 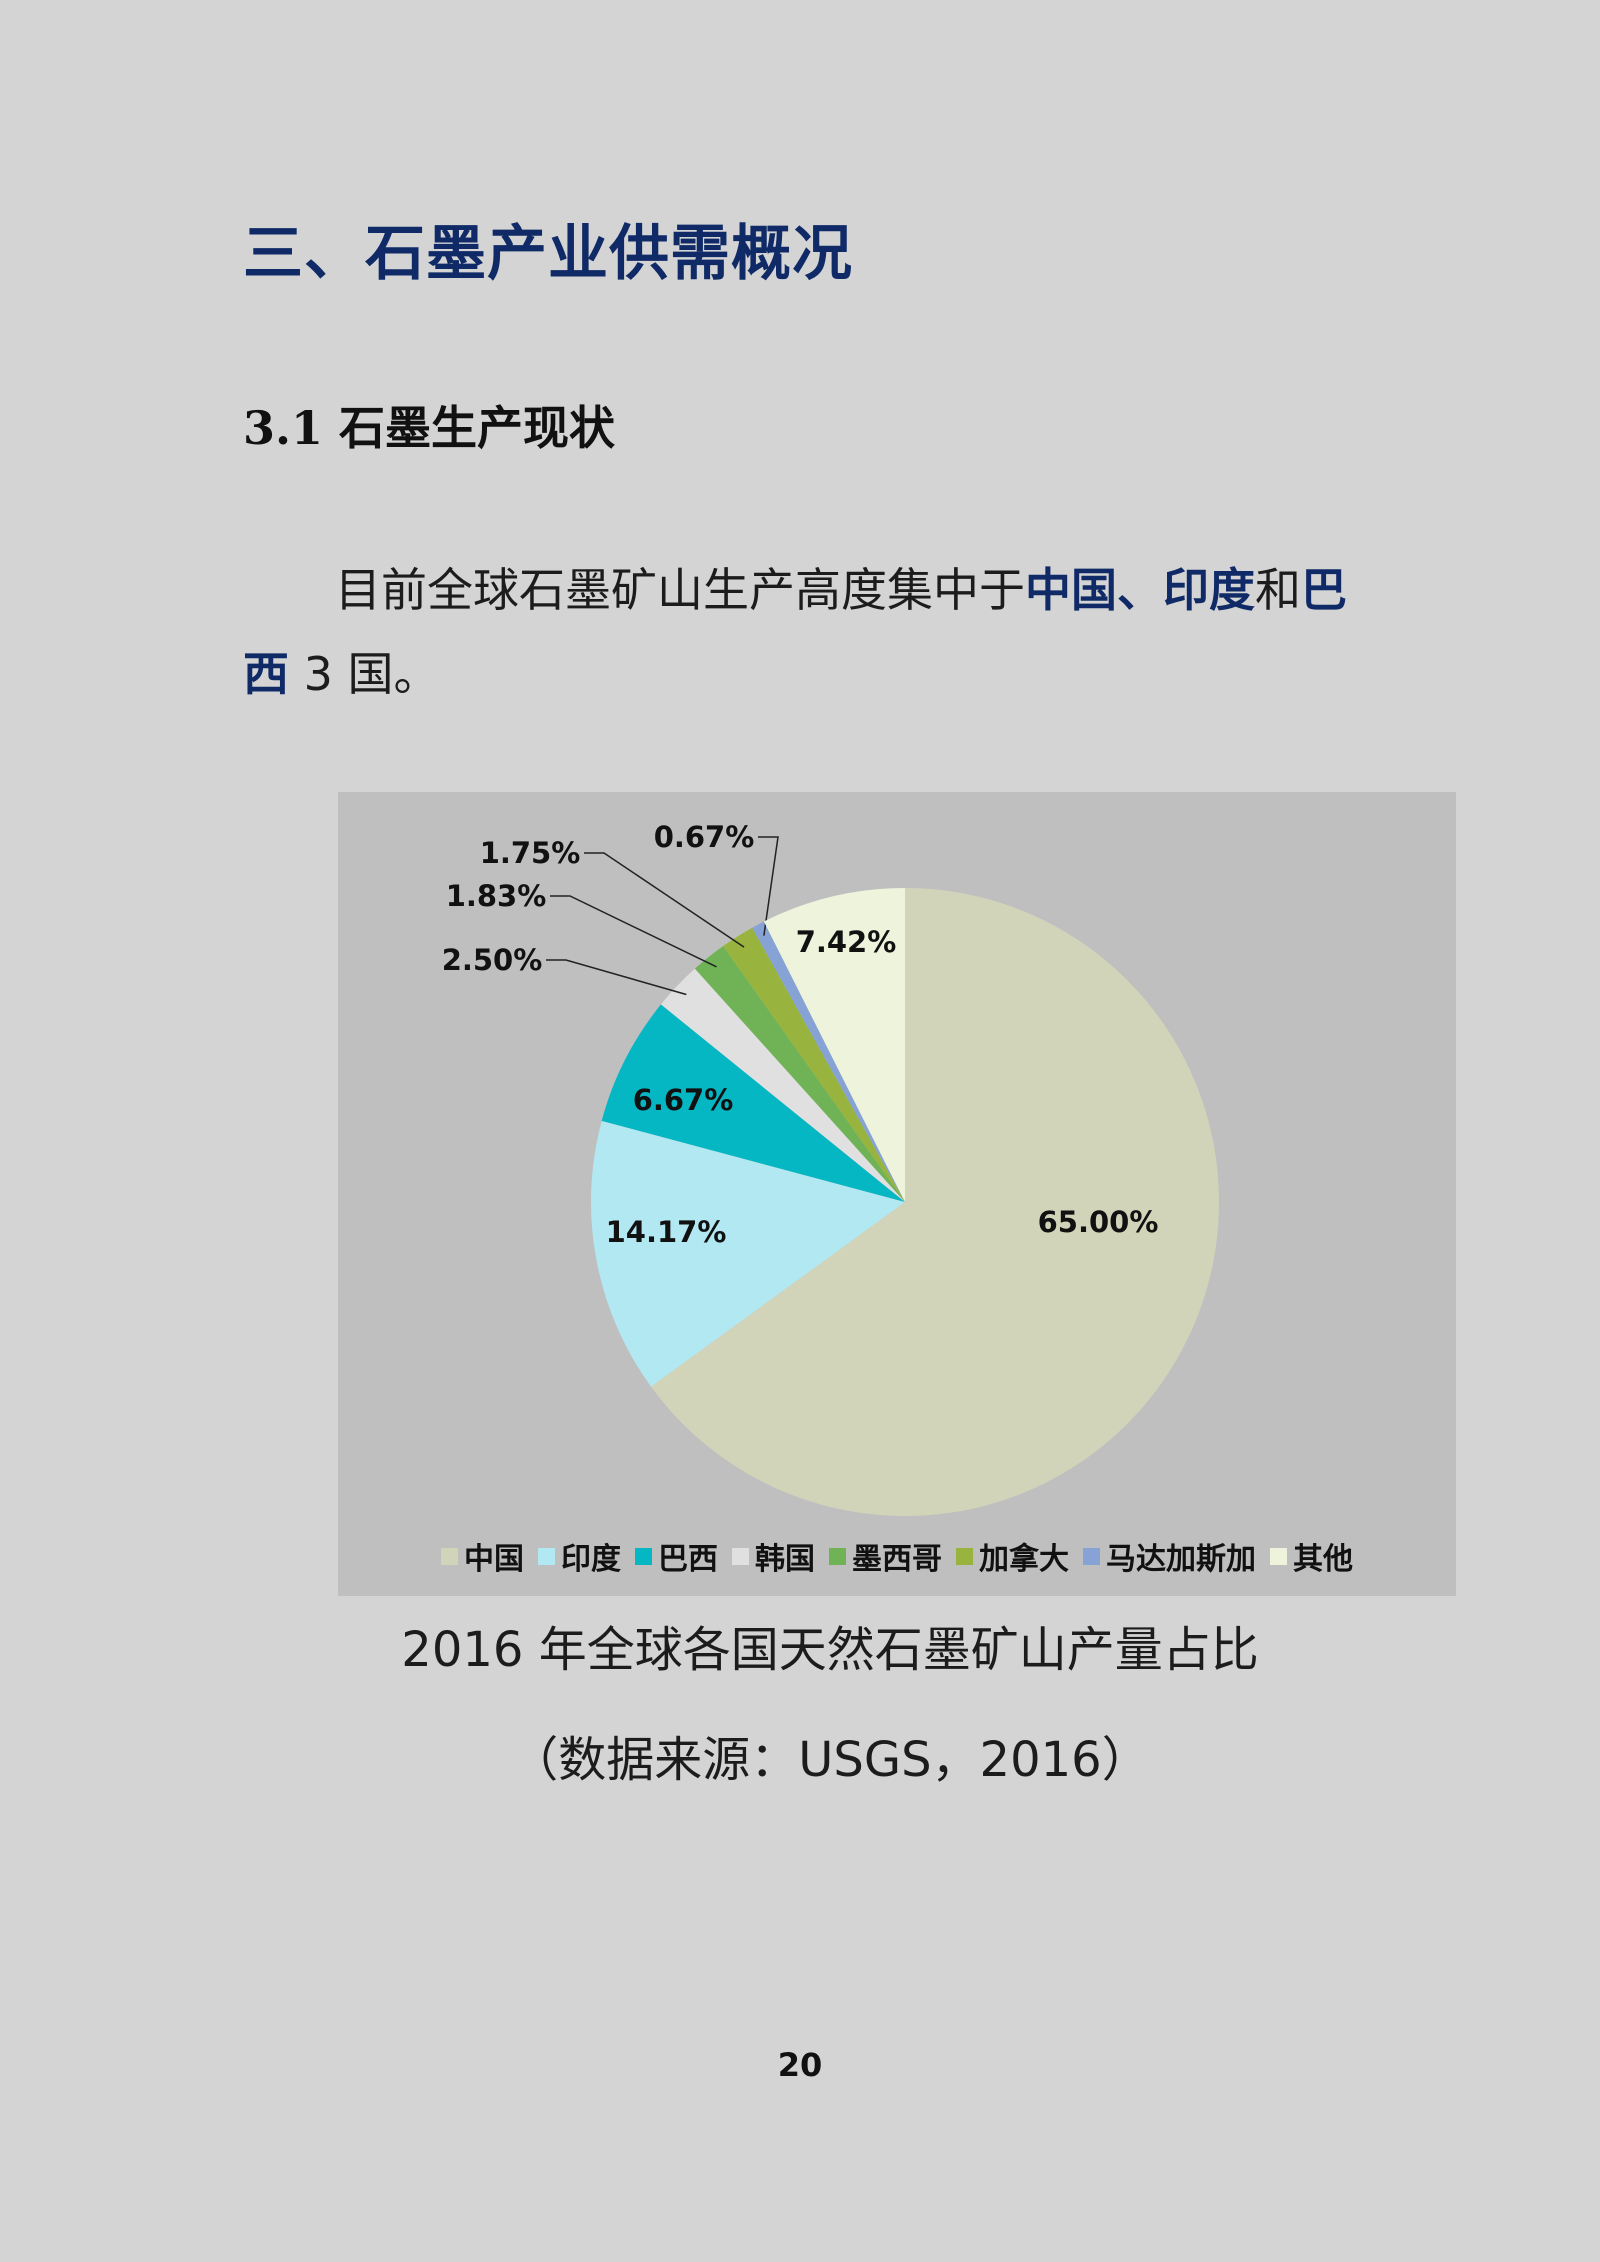 What do you see at coordinates (830, 1760) in the screenshot?
I see `figure-source: （数据来源：USGS，2016）` at bounding box center [830, 1760].